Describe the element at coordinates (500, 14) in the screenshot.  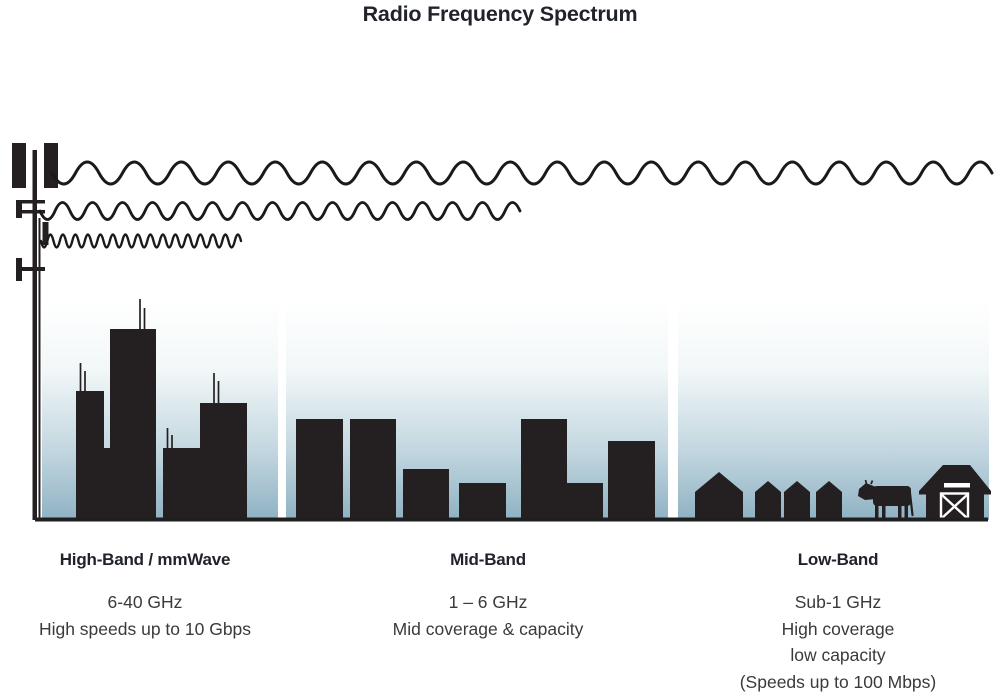
I see `page-title: Radio Frequency Spectrum` at that location.